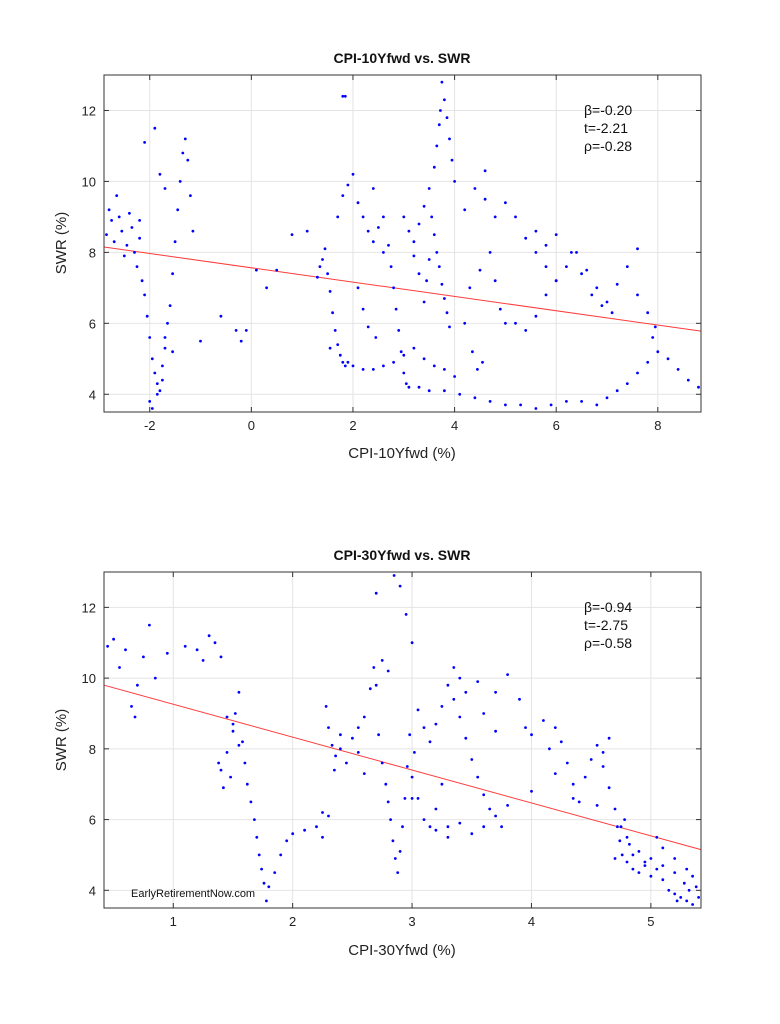 This screenshot has width=780, height=1024. What do you see at coordinates (411, 921) in the screenshot?
I see `x-tick-label: 3` at bounding box center [411, 921].